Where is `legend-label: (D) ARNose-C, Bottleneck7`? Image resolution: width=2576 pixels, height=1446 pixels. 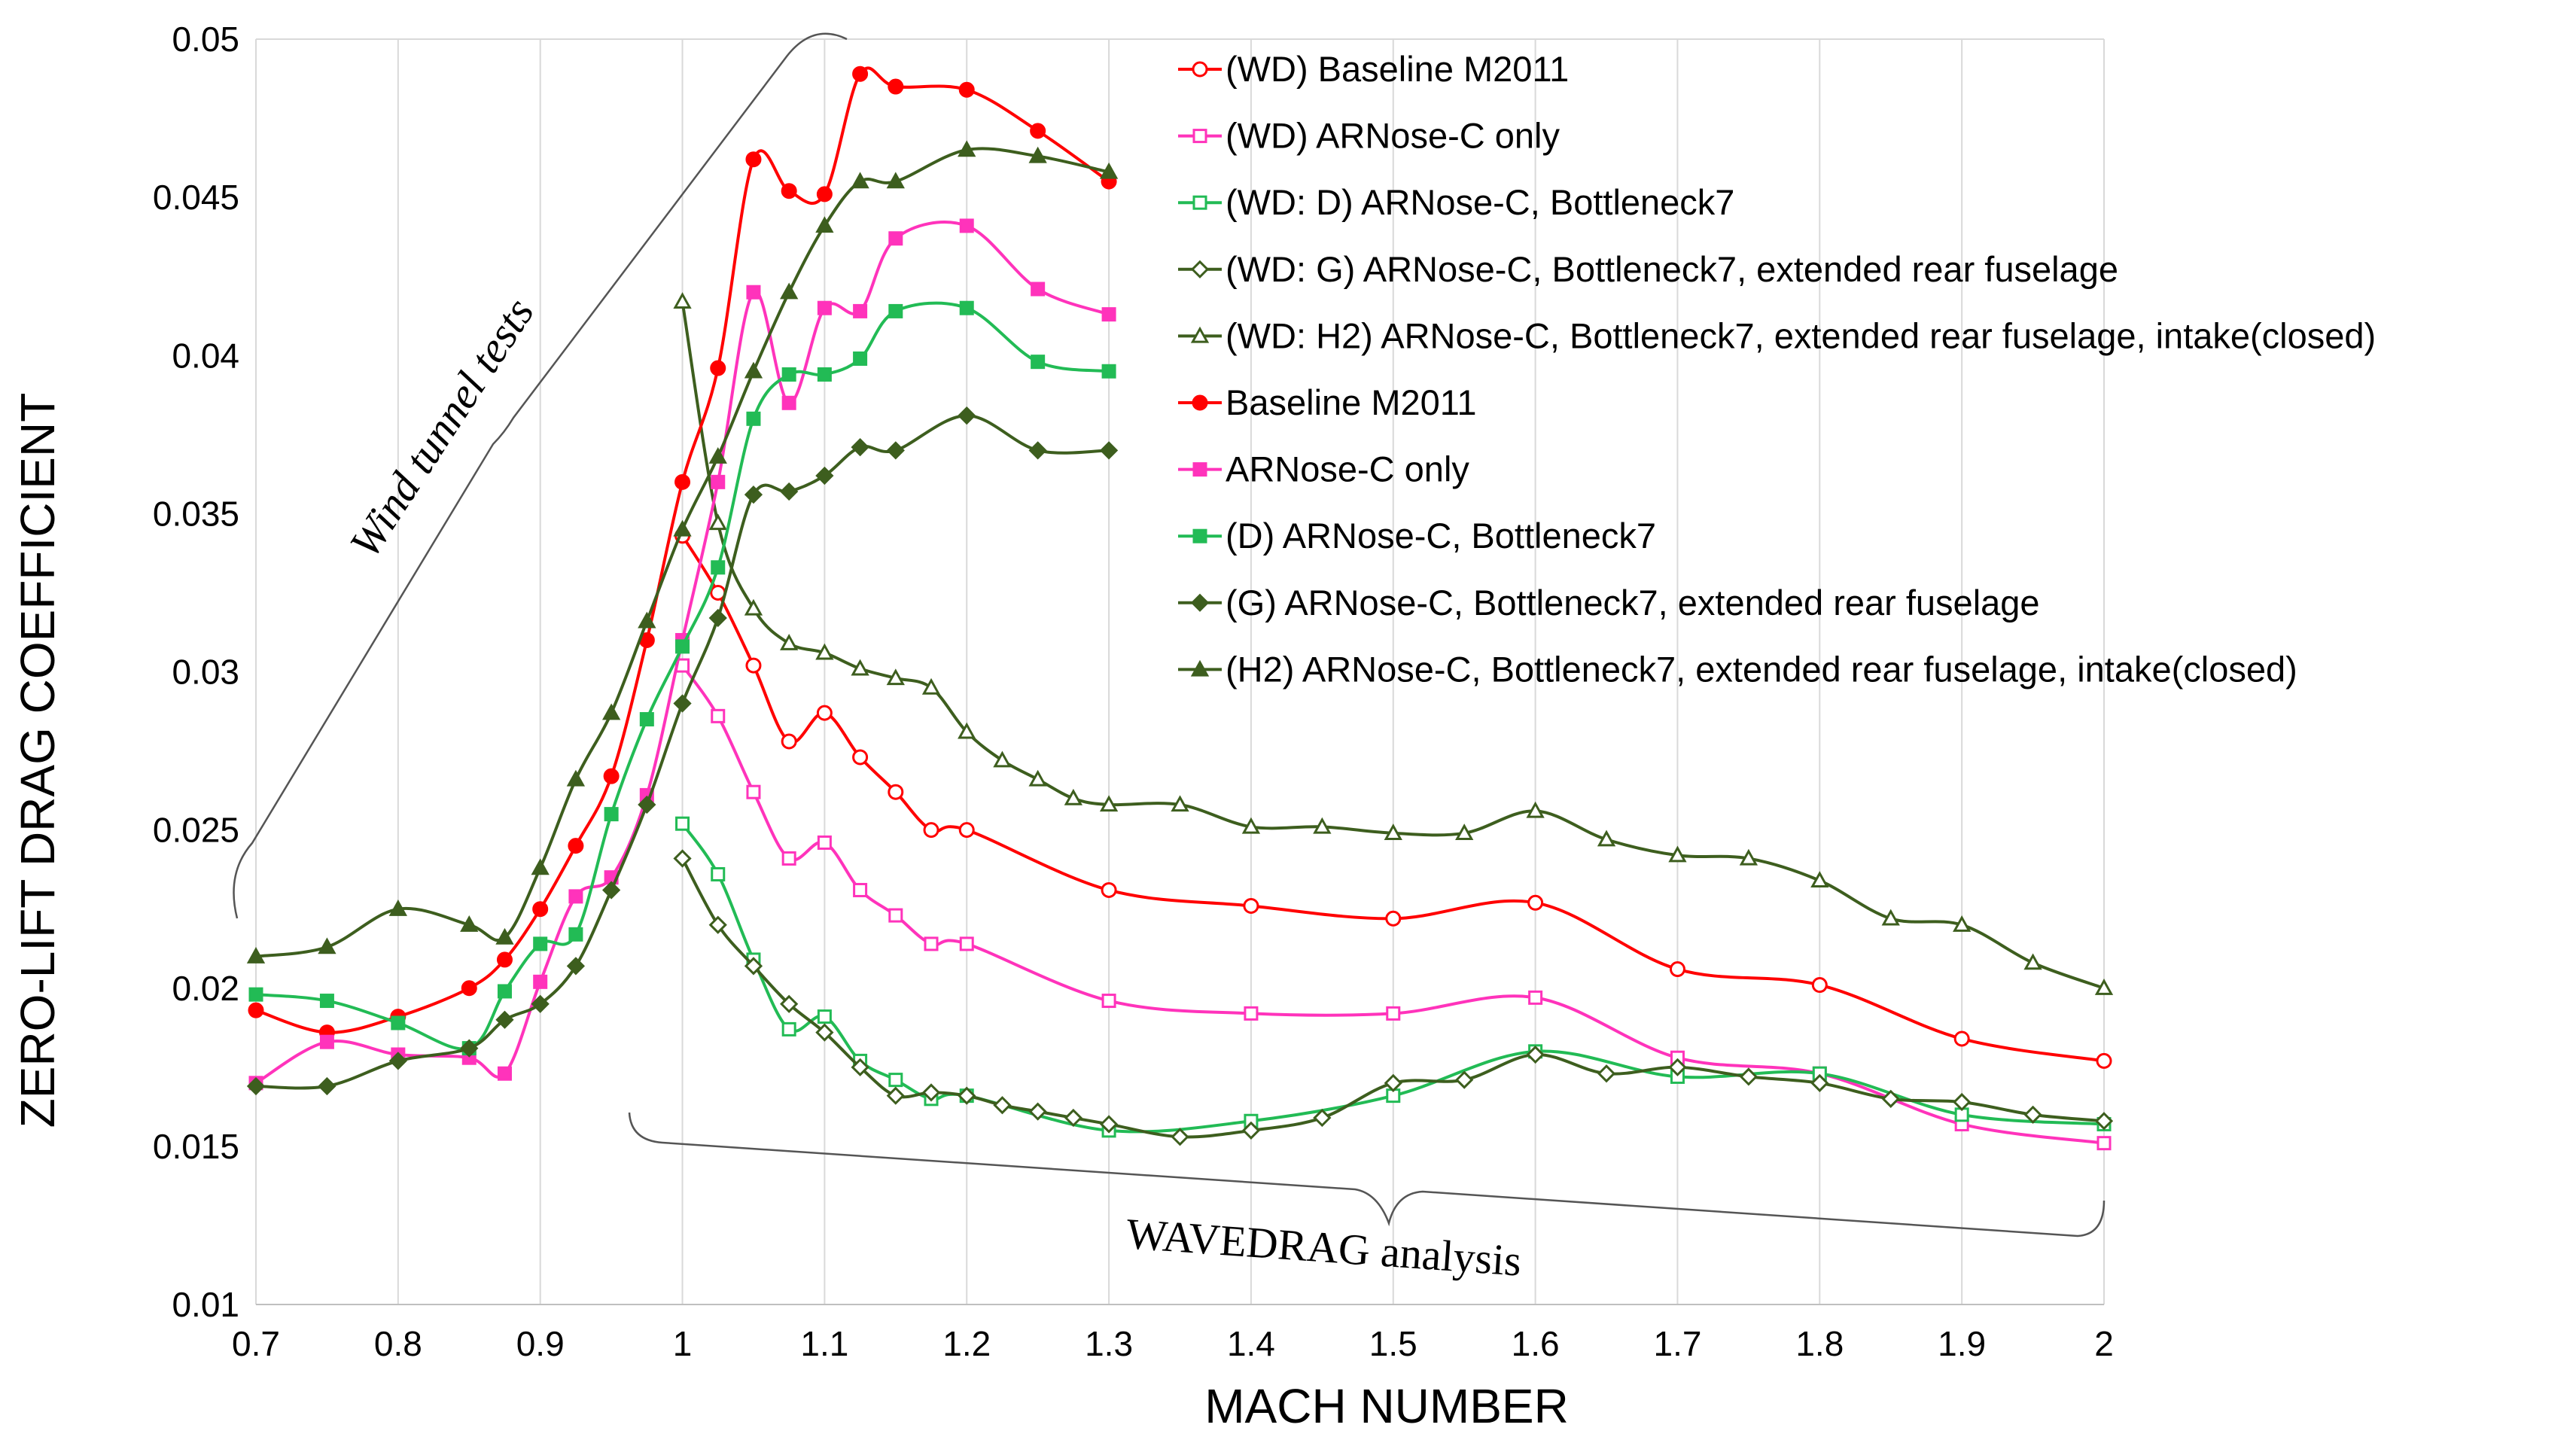 legend-label: (D) ARNose-C, Bottleneck7 is located at coordinates (1441, 536).